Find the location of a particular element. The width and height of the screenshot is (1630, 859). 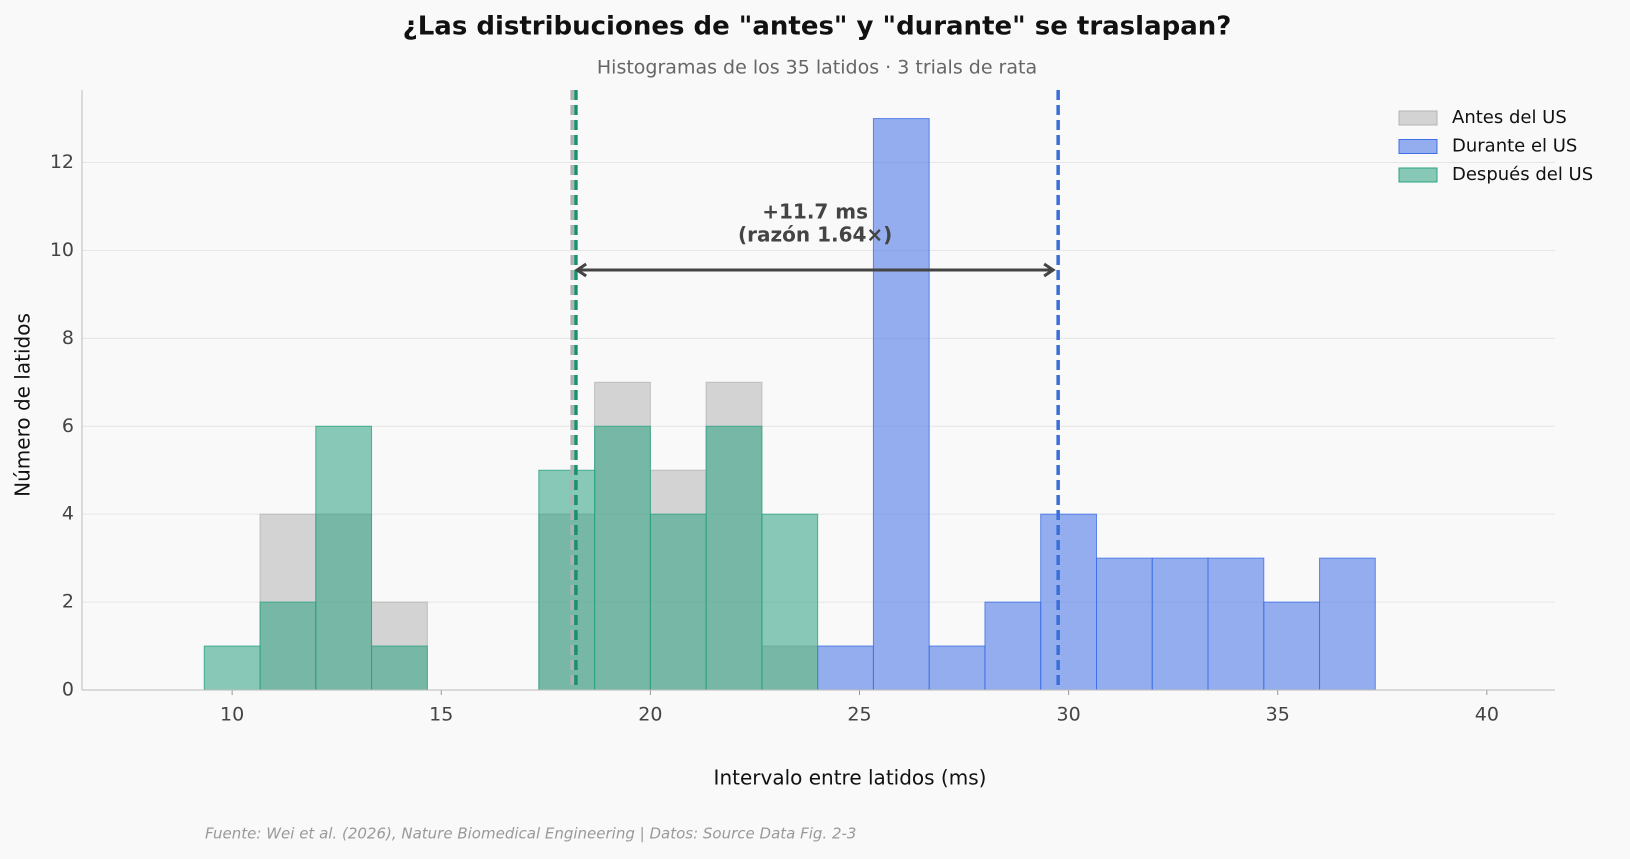

y-tick-label: 2 is located at coordinates (68, 602).